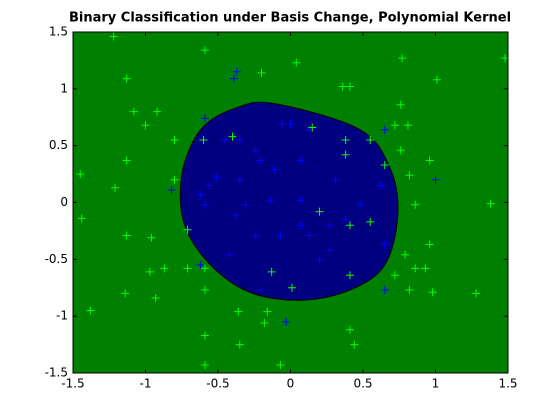 The height and width of the screenshot is (420, 560). What do you see at coordinates (436, 384) in the screenshot?
I see `x-tick-label: 1` at bounding box center [436, 384].